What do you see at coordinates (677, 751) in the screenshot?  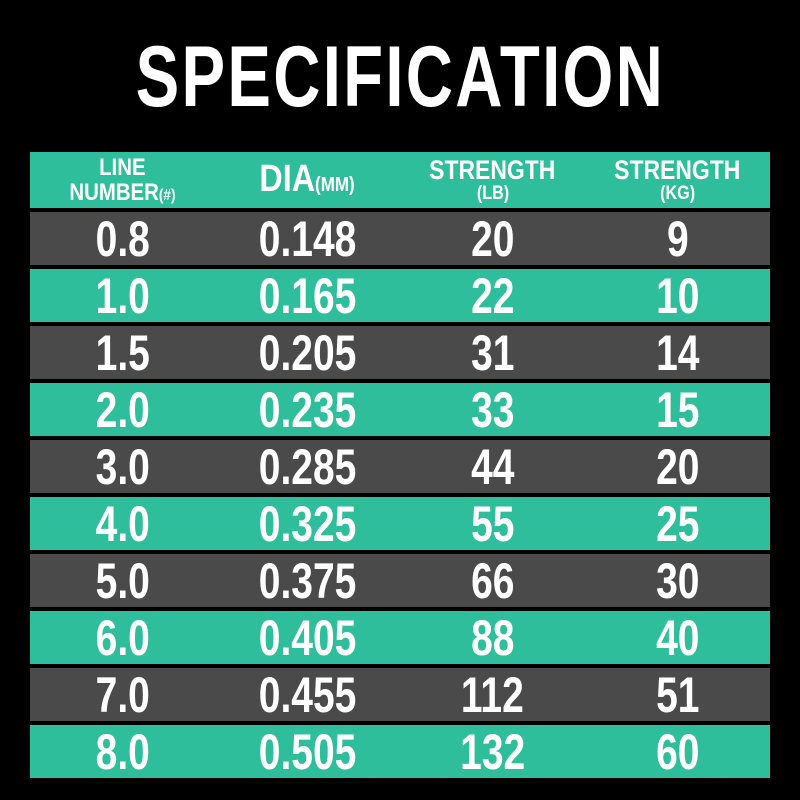 I see `table-cell: 60` at bounding box center [677, 751].